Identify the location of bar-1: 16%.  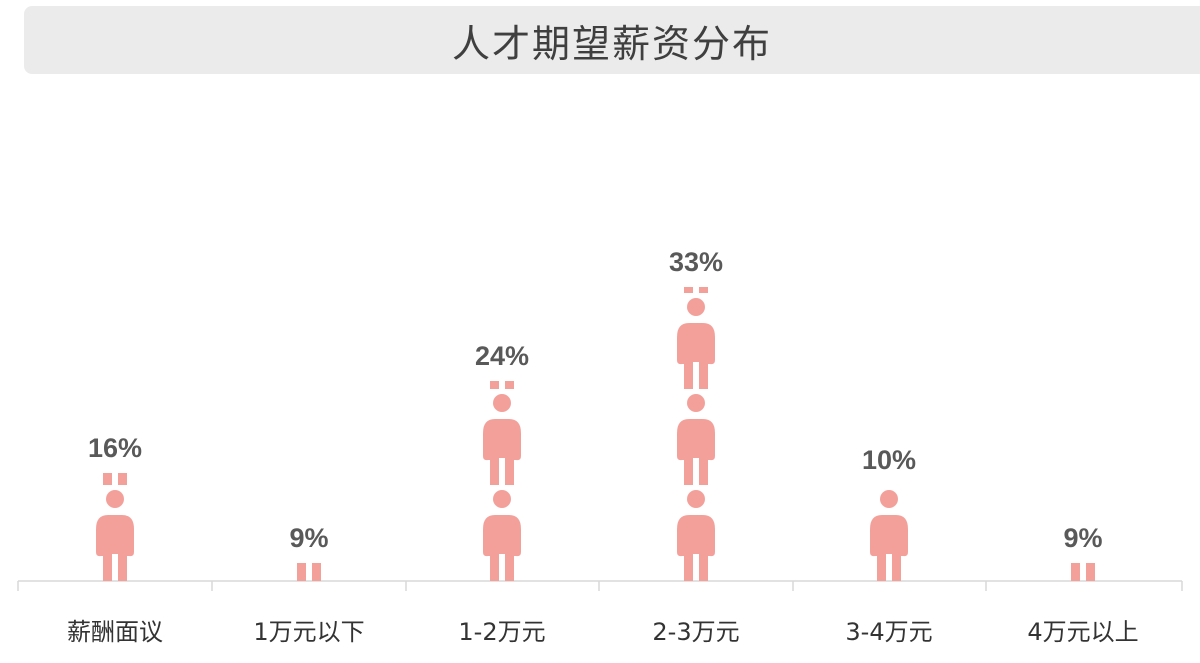
(115, 507).